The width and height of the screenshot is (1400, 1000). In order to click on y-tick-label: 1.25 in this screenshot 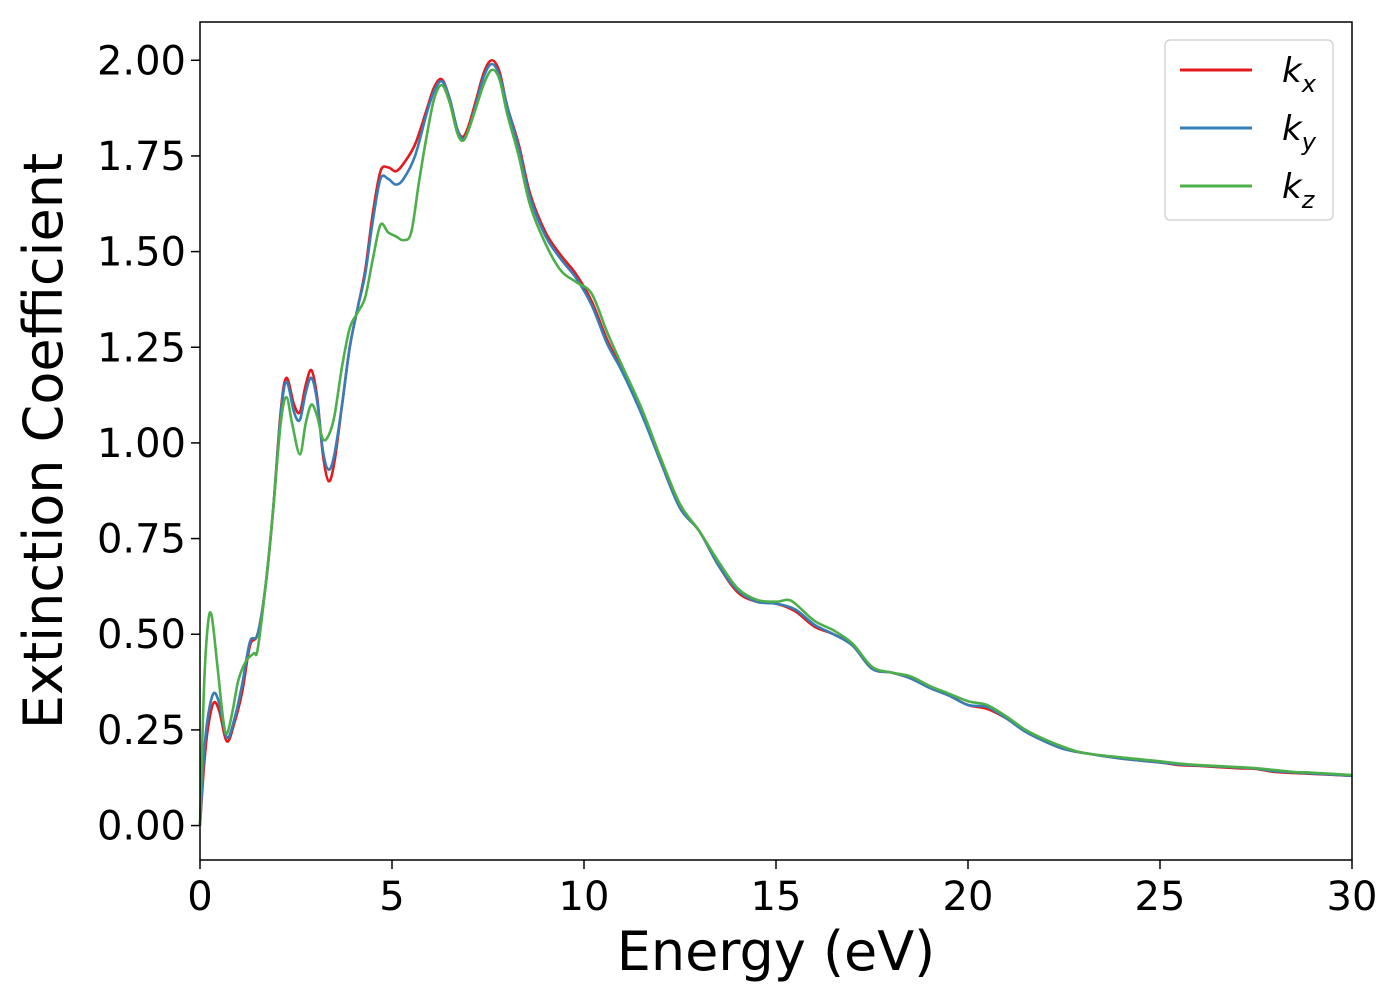, I will do `click(141, 348)`.